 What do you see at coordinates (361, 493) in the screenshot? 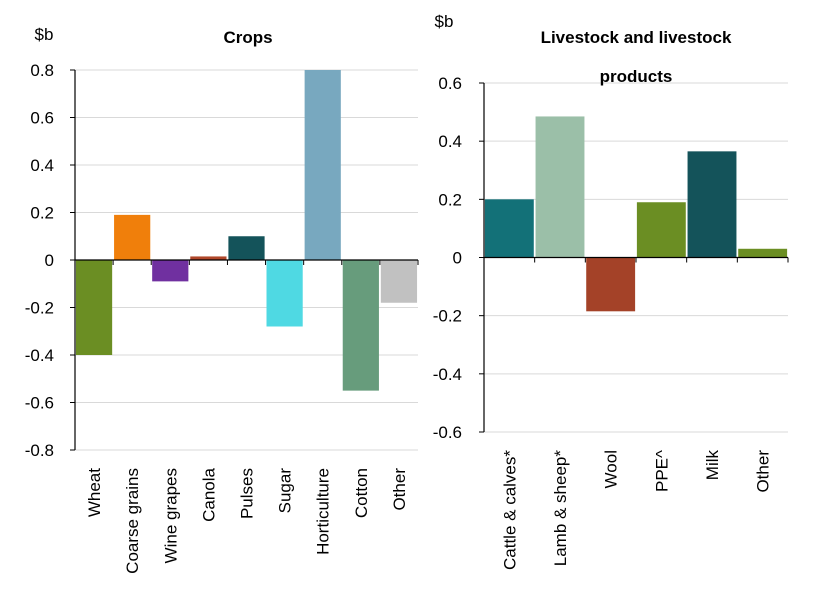
I see `category-label: Cotton` at bounding box center [361, 493].